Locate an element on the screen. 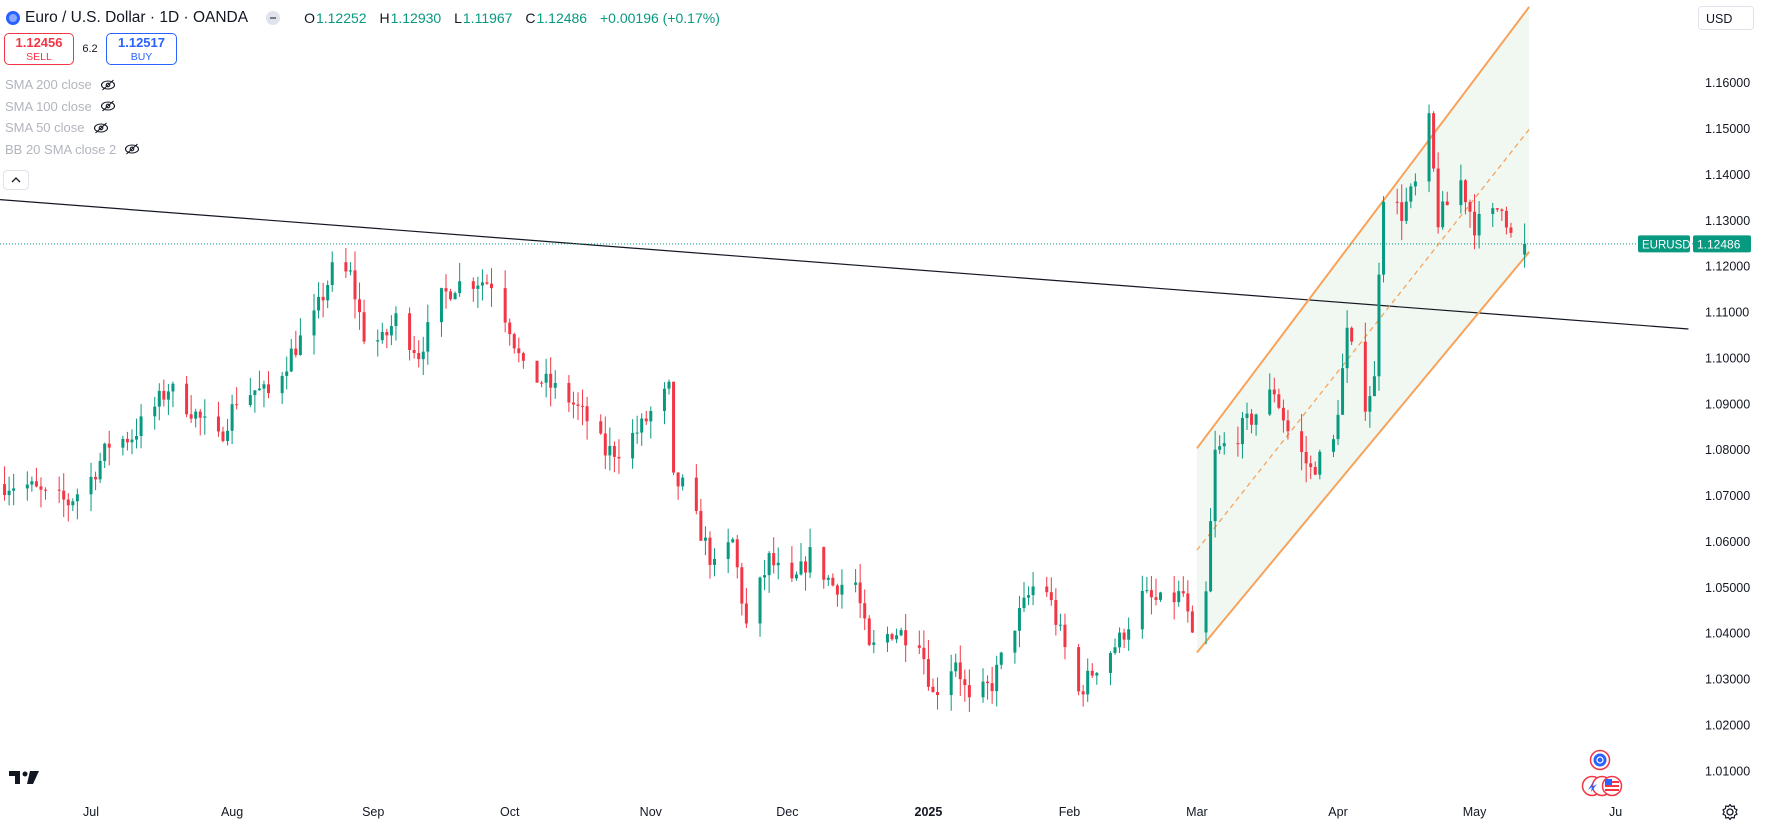  euro-usd-flag-icon is located at coordinates (13, 18).